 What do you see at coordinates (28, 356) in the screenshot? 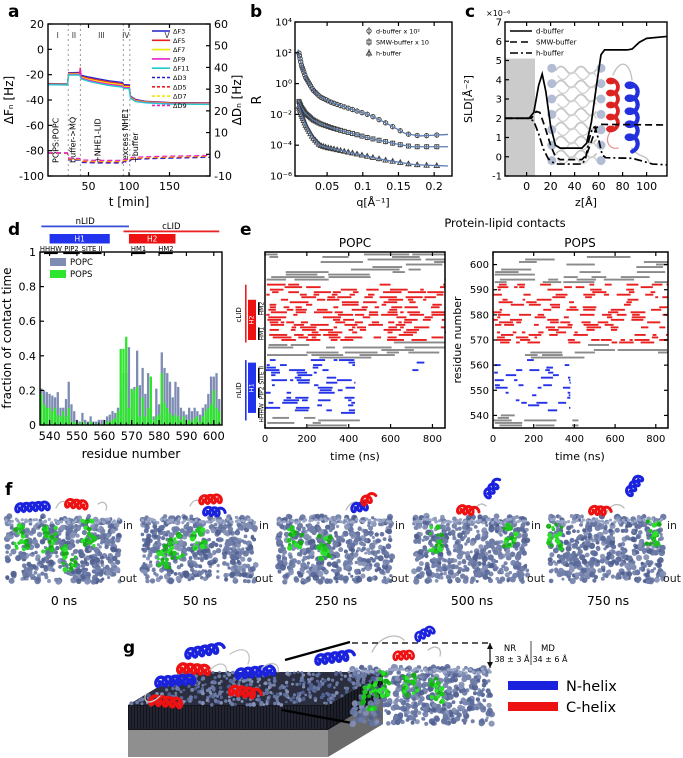
I see `tick-label: 0.4` at bounding box center [28, 356].